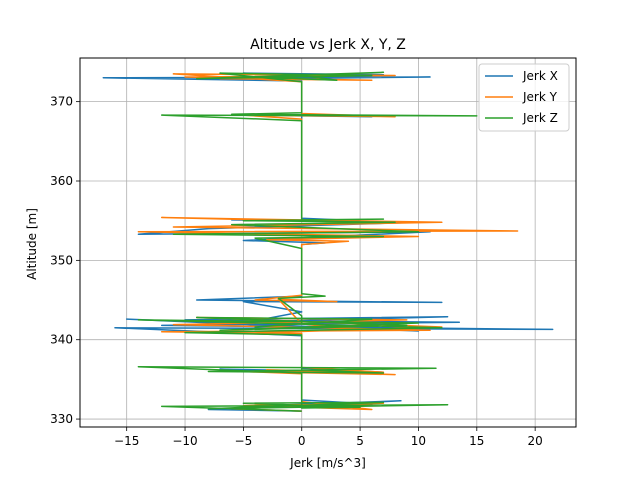 The width and height of the screenshot is (640, 480). Describe the element at coordinates (540, 118) in the screenshot. I see `legend-label: Jerk Z` at that location.